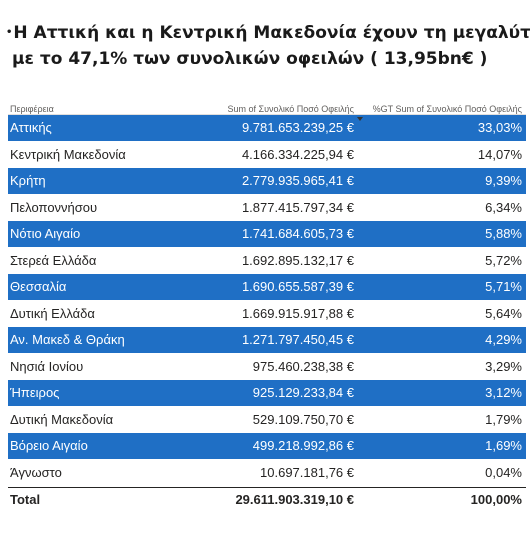  What do you see at coordinates (496, 499) in the screenshot?
I see `total-percent: 100,00%` at bounding box center [496, 499].